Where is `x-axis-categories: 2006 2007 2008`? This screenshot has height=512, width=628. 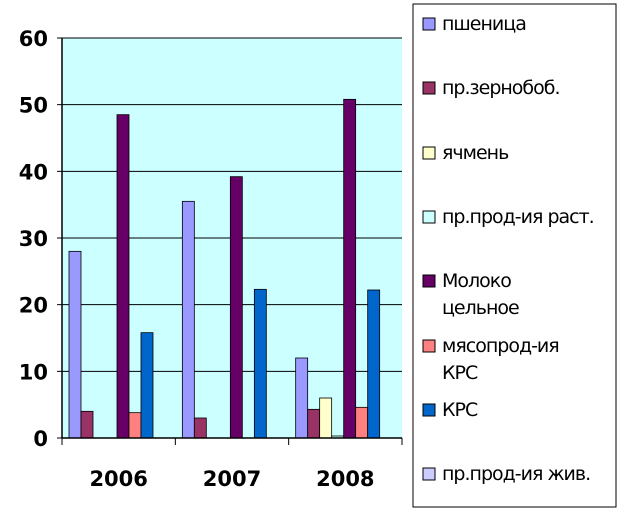 x-axis-categories: 2006 2007 2008 is located at coordinates (231, 479).